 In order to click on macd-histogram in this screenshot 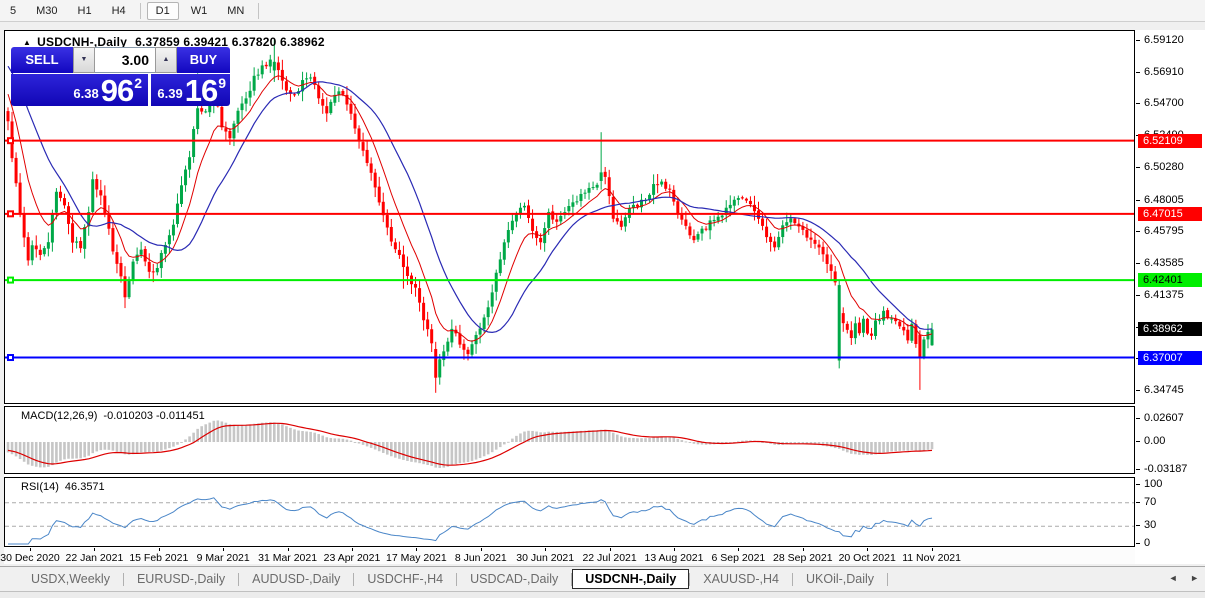, I will do `click(470, 444)`.